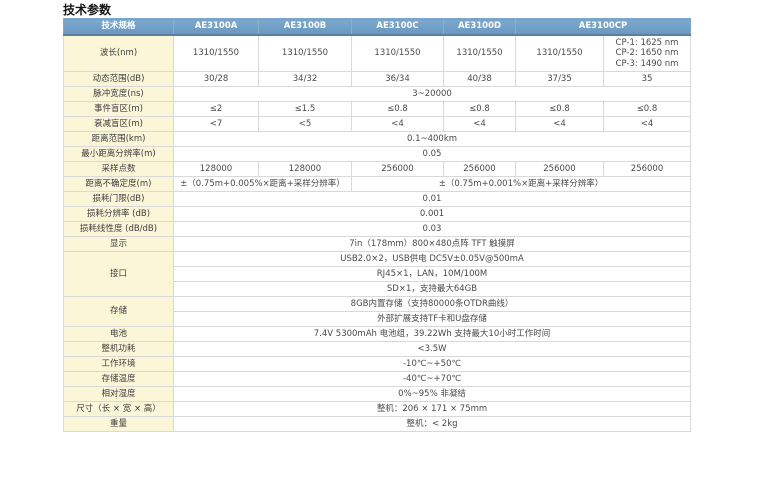  I want to click on spec-label: 采样点数, so click(118, 169).